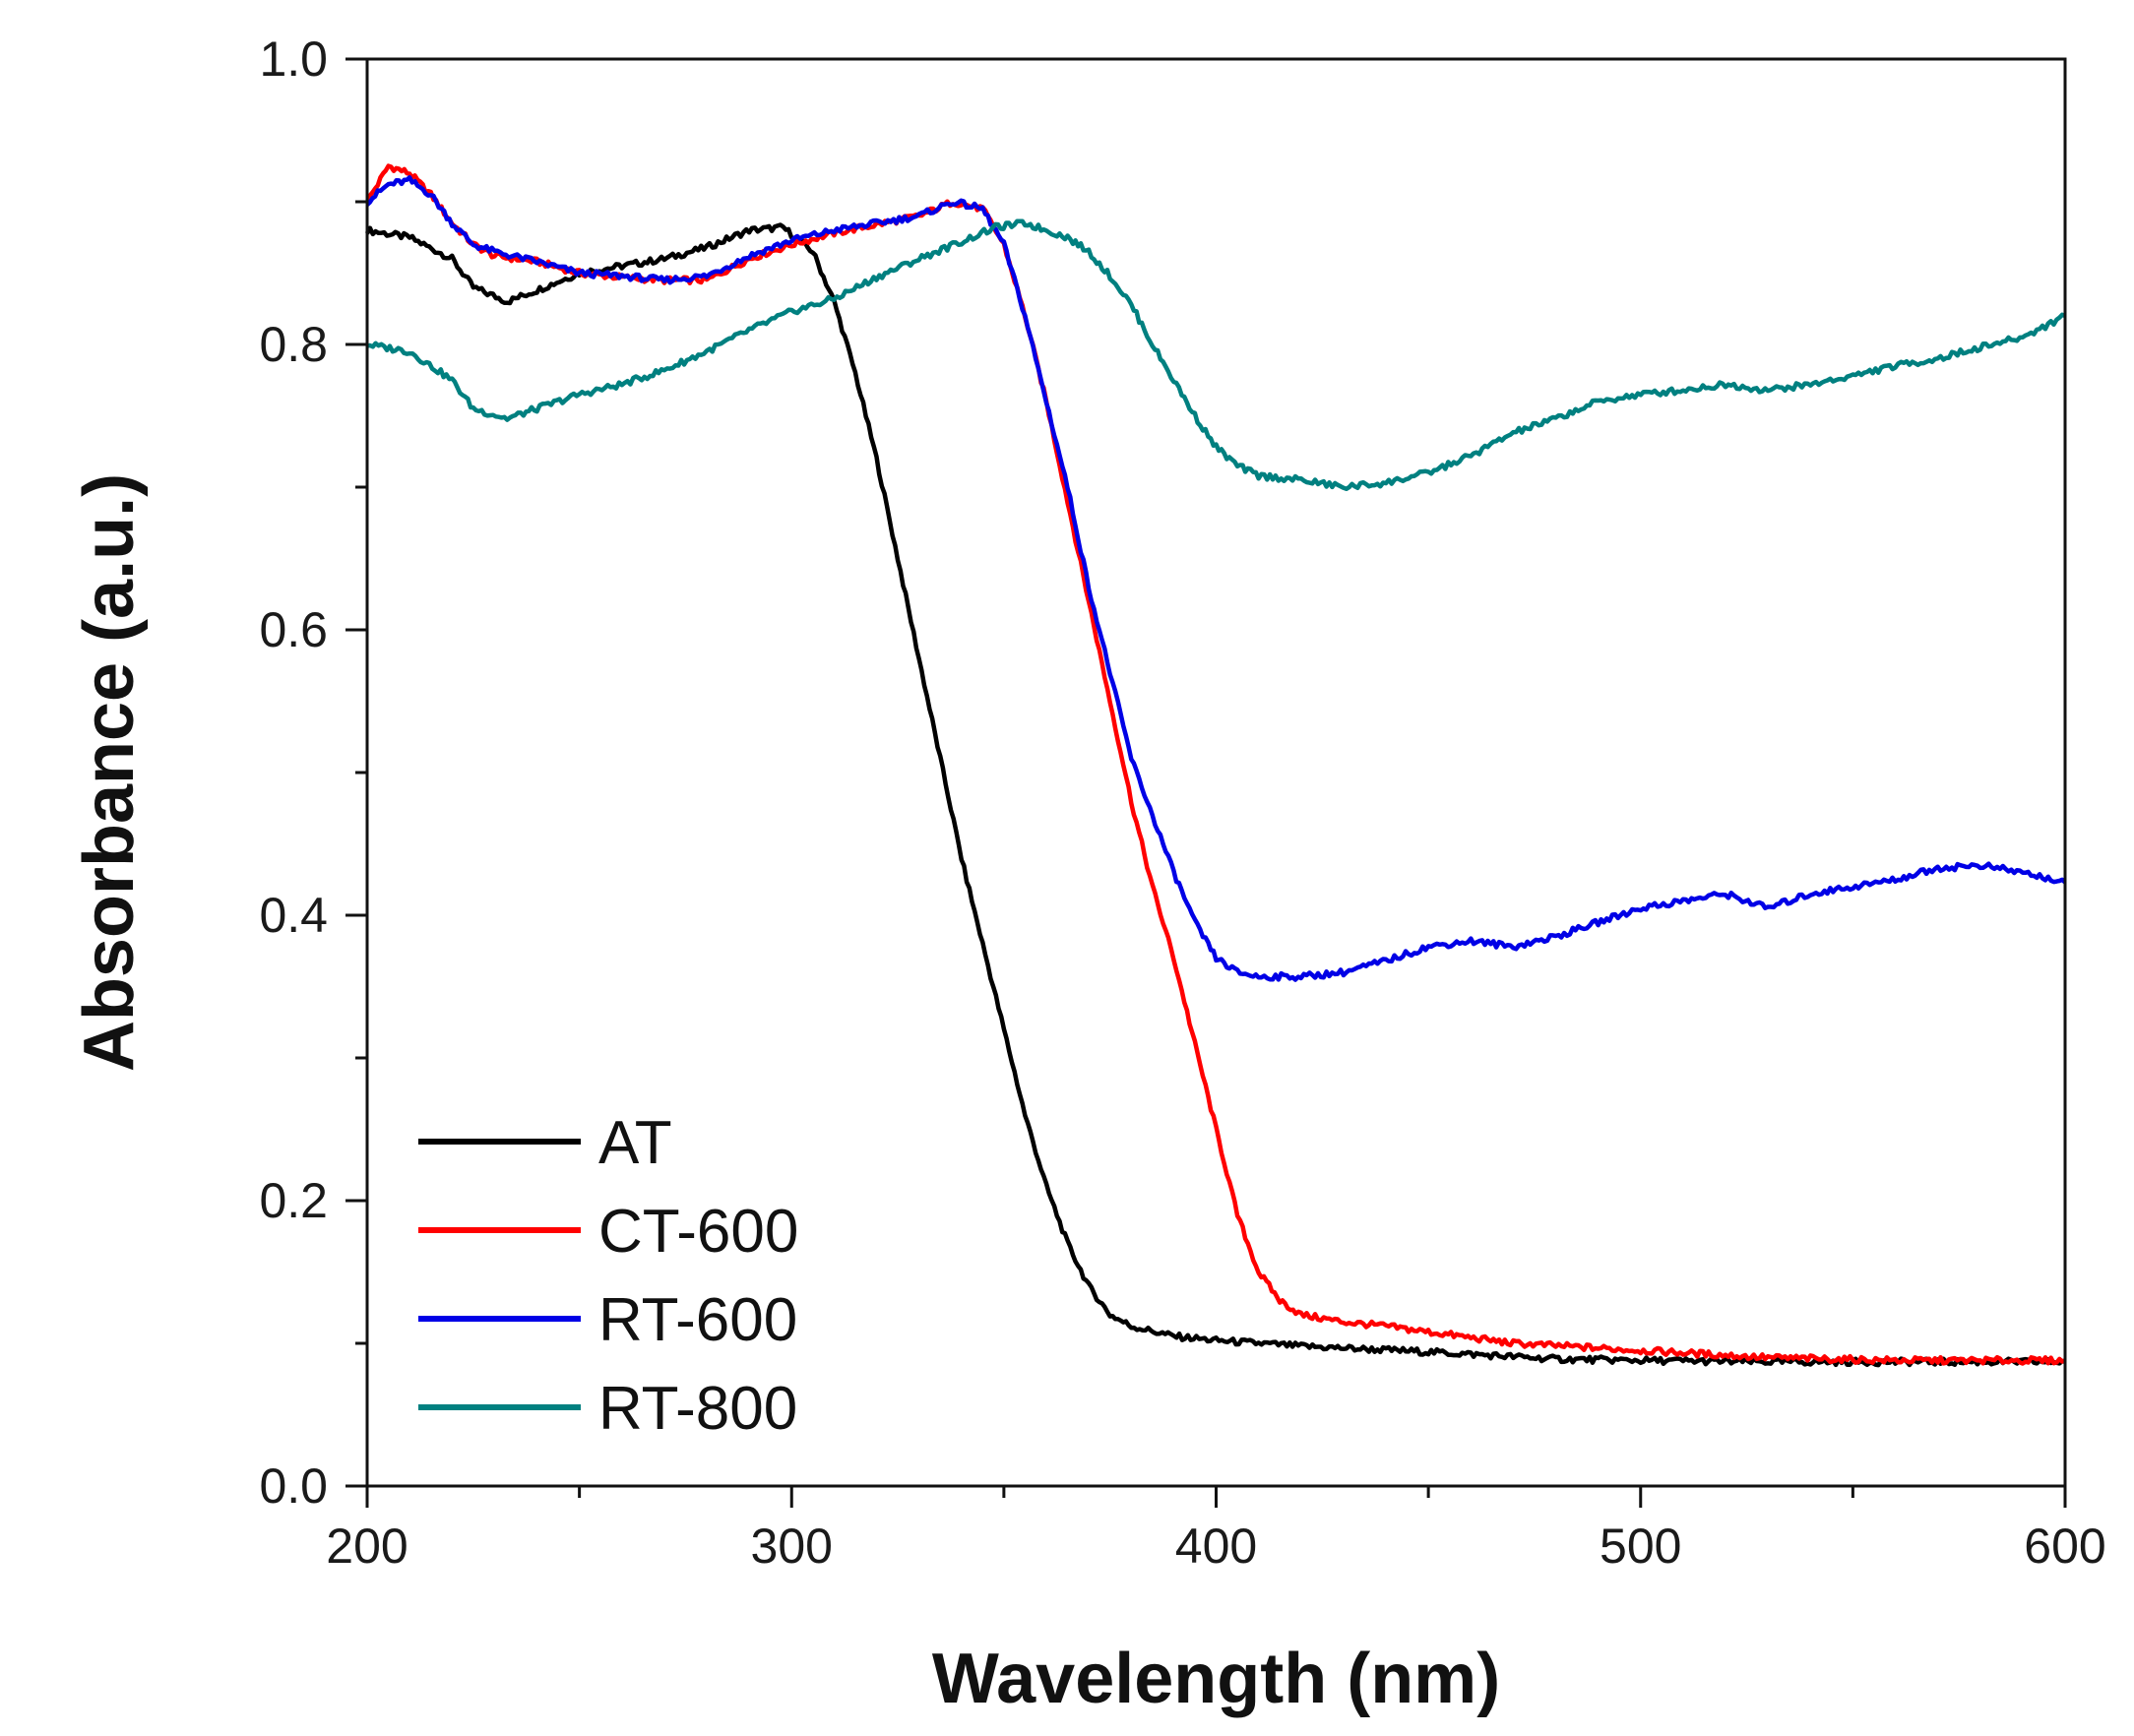 This screenshot has width=2134, height=1736. What do you see at coordinates (293, 915) in the screenshot?
I see `y-tick-label: 0.4` at bounding box center [293, 915].